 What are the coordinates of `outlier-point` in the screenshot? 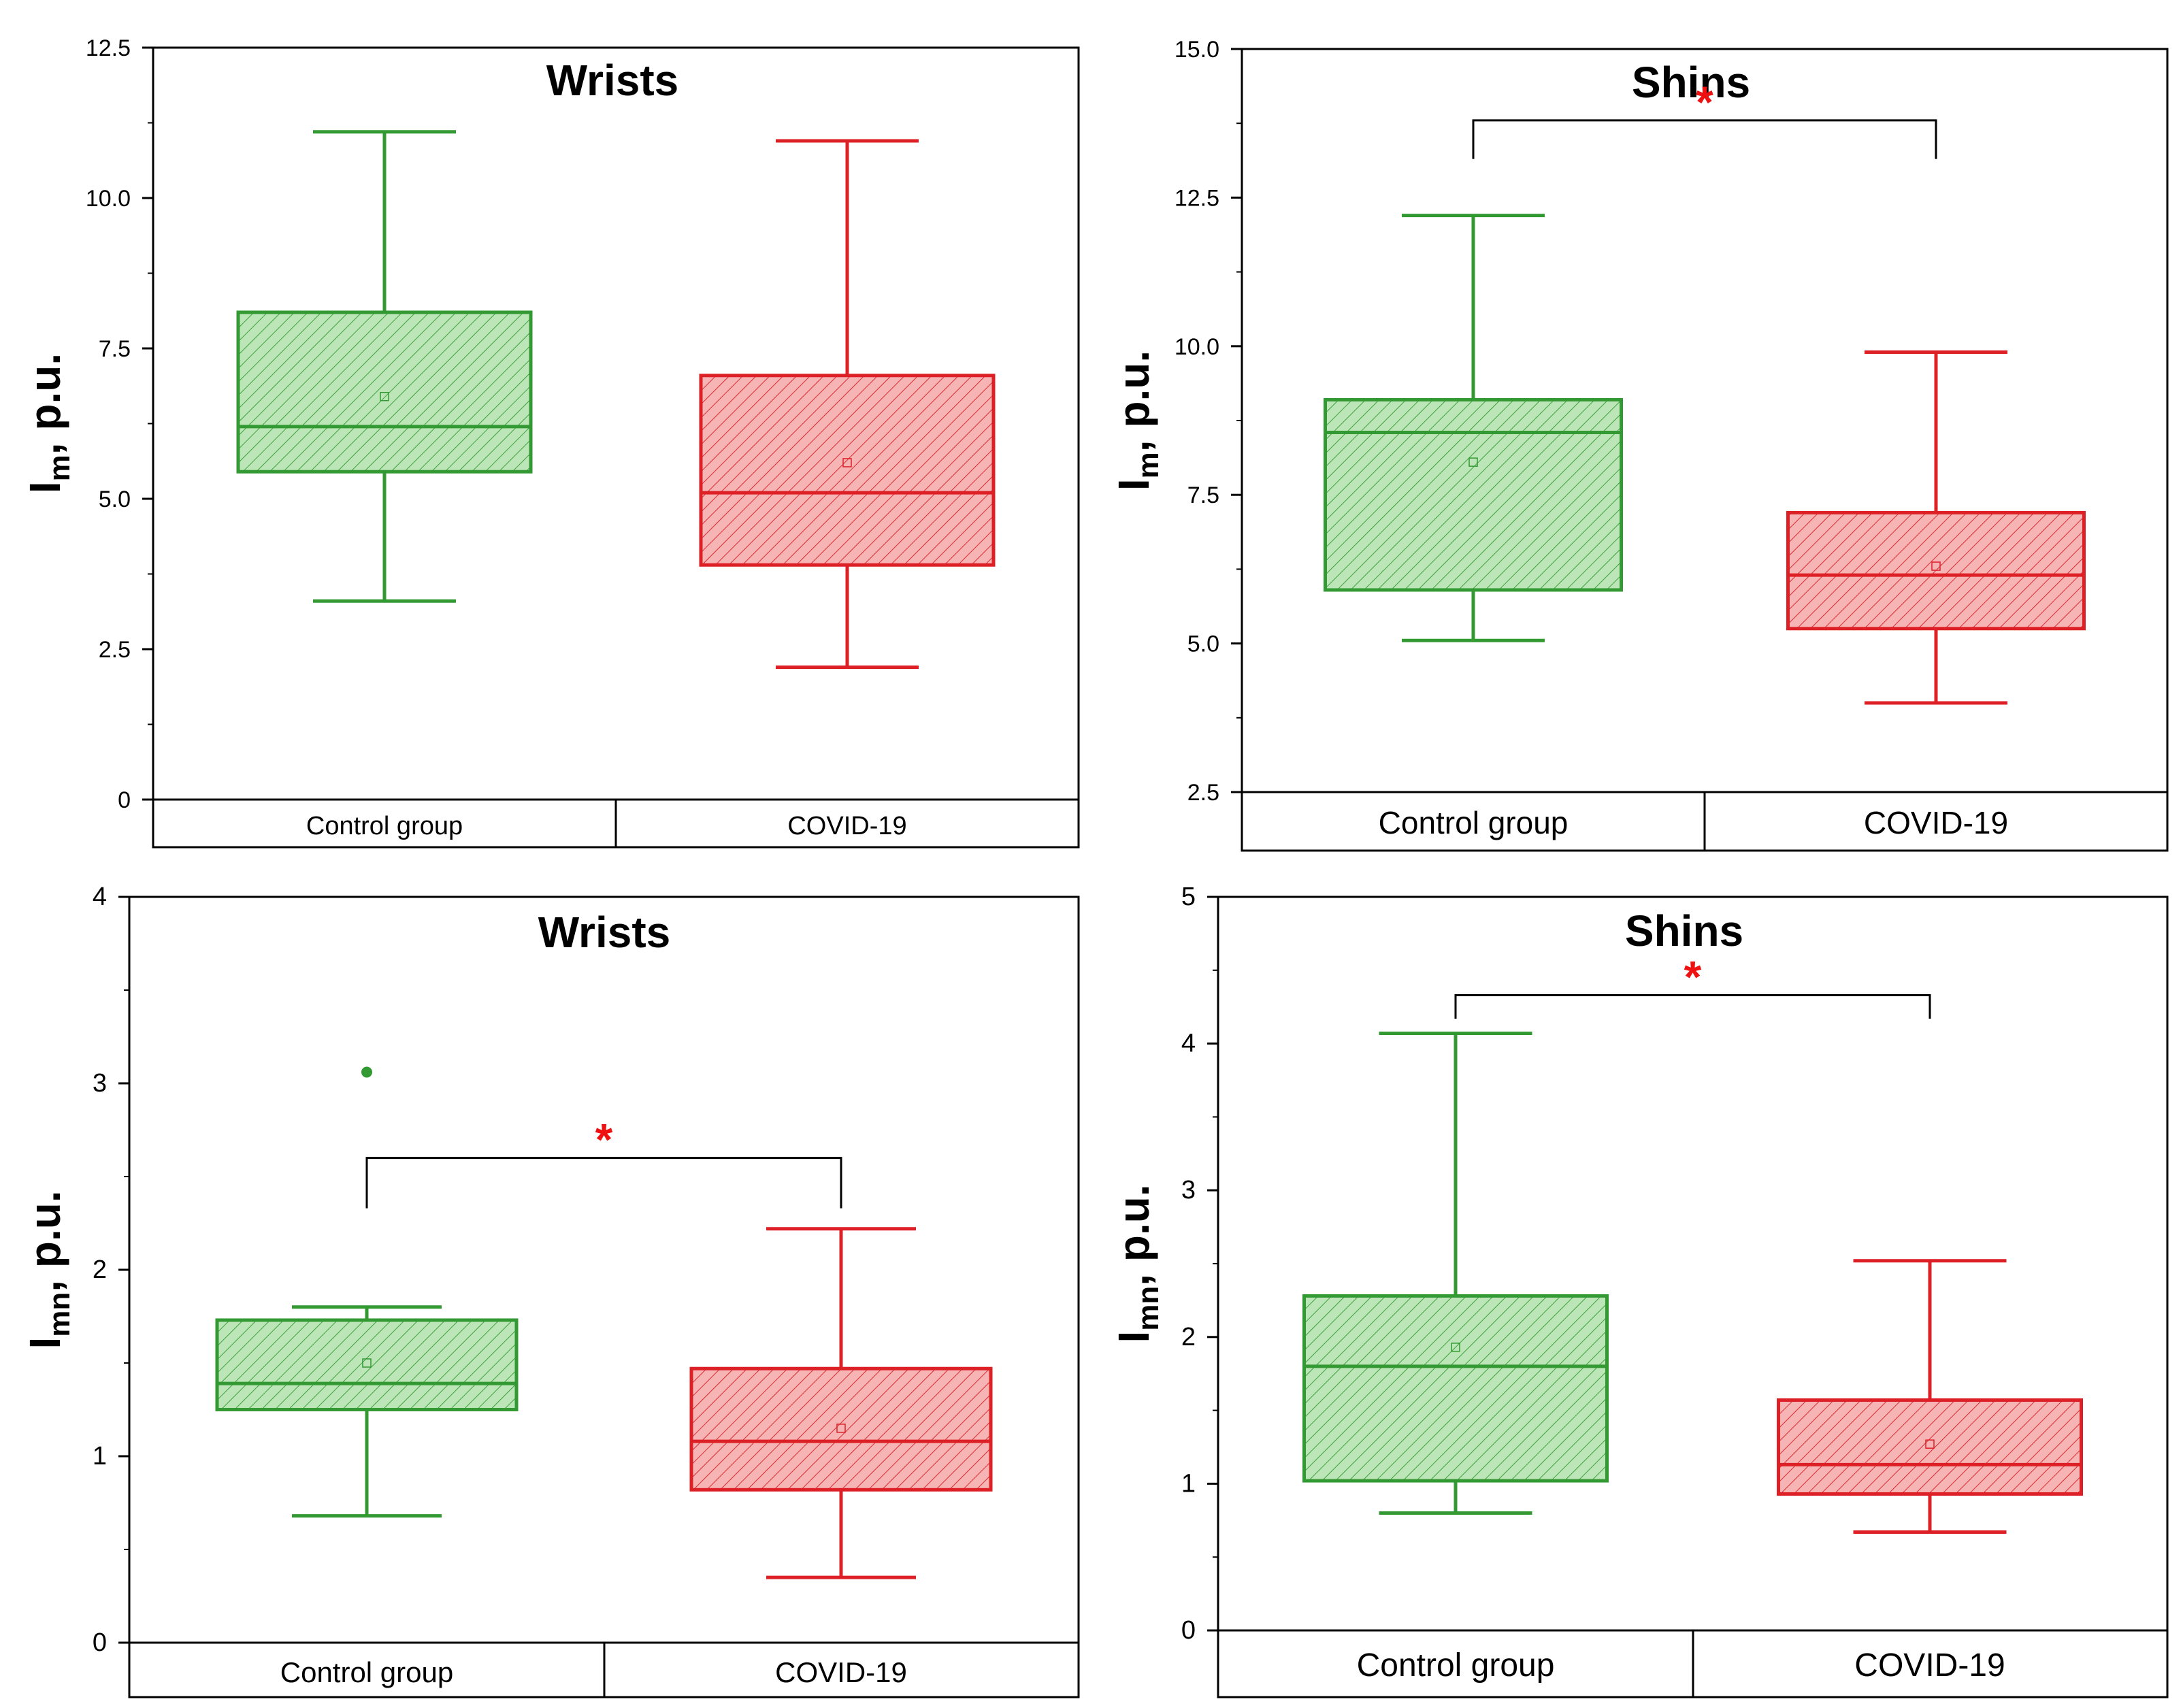 It's located at (366, 1072).